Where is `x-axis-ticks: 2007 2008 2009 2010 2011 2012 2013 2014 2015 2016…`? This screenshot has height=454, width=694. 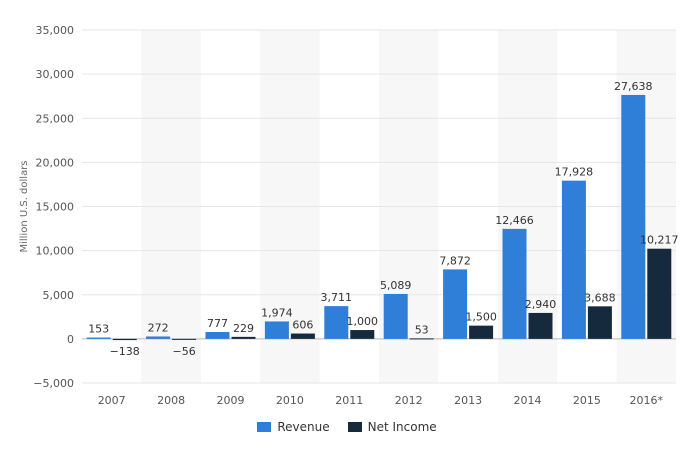
x-axis-ticks: 2007 2008 2009 2010 2011 2012 2013 2014 2015 2016… is located at coordinates (381, 400).